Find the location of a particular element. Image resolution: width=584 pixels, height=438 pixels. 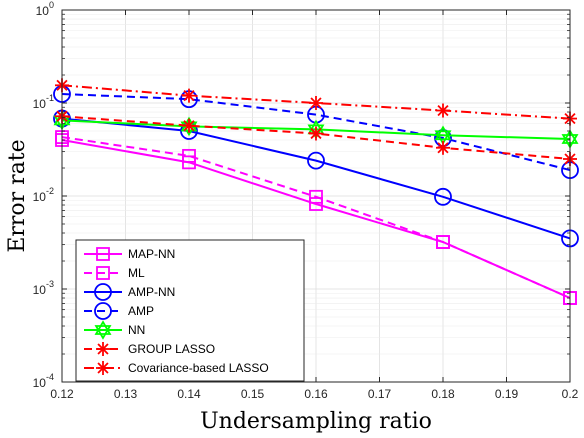

legend-item: GROUP LASSO is located at coordinates (149, 349).